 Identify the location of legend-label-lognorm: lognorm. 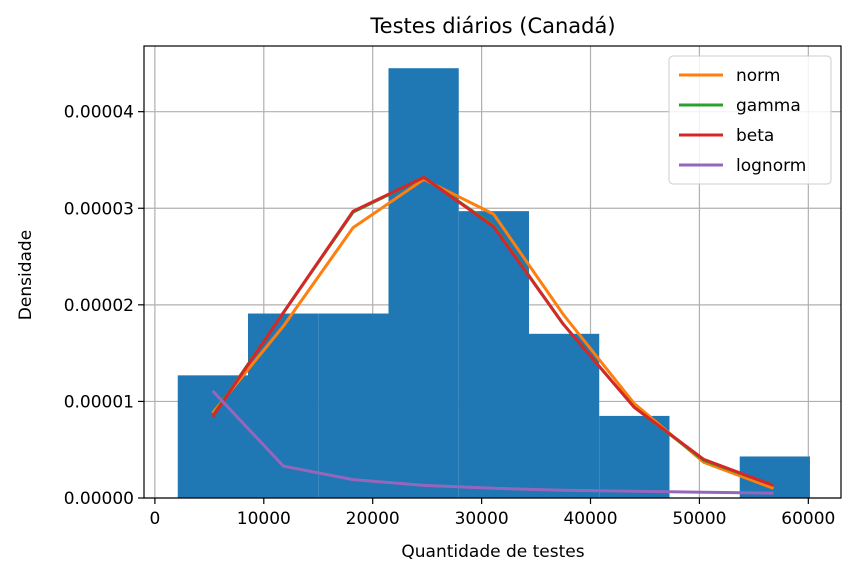
(771, 166).